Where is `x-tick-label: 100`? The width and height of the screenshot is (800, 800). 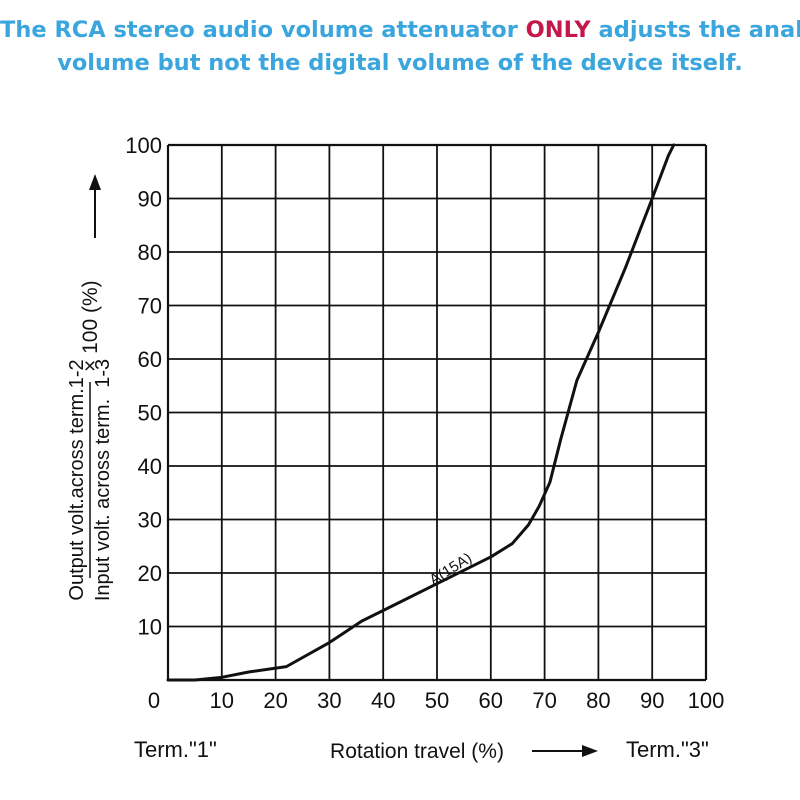 x-tick-label: 100 is located at coordinates (706, 700).